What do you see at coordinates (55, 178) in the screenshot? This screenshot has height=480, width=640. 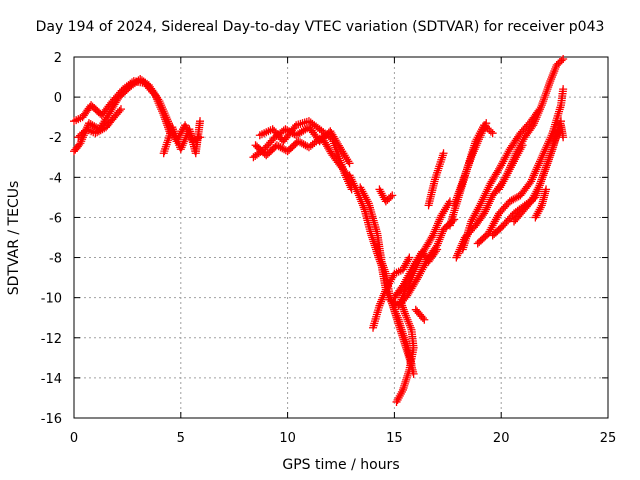 I see `y-tick-label: -4` at bounding box center [55, 178].